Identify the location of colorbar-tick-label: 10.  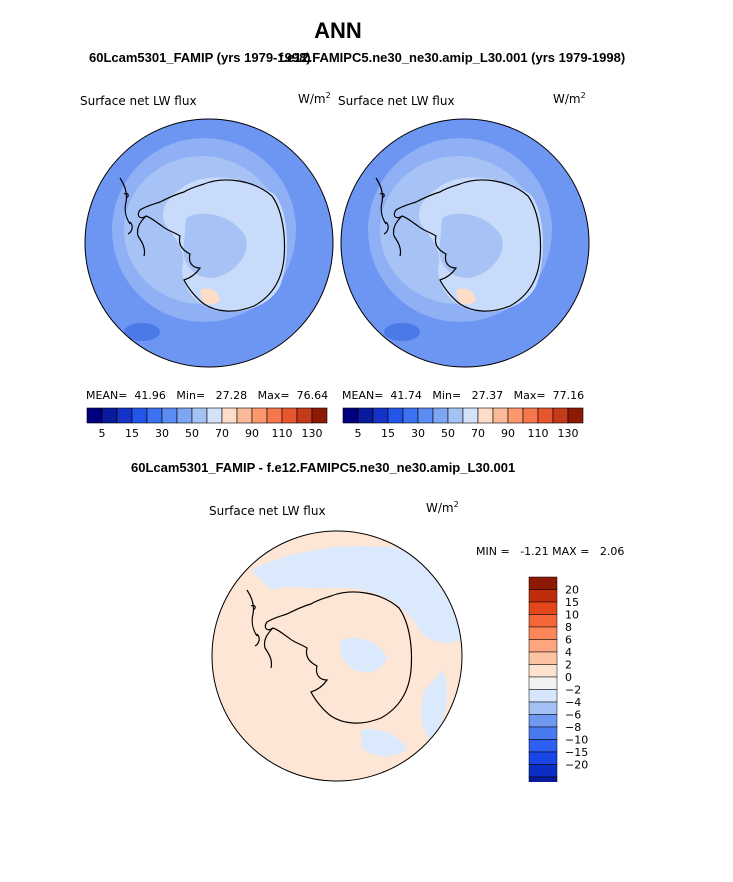
(572, 615).